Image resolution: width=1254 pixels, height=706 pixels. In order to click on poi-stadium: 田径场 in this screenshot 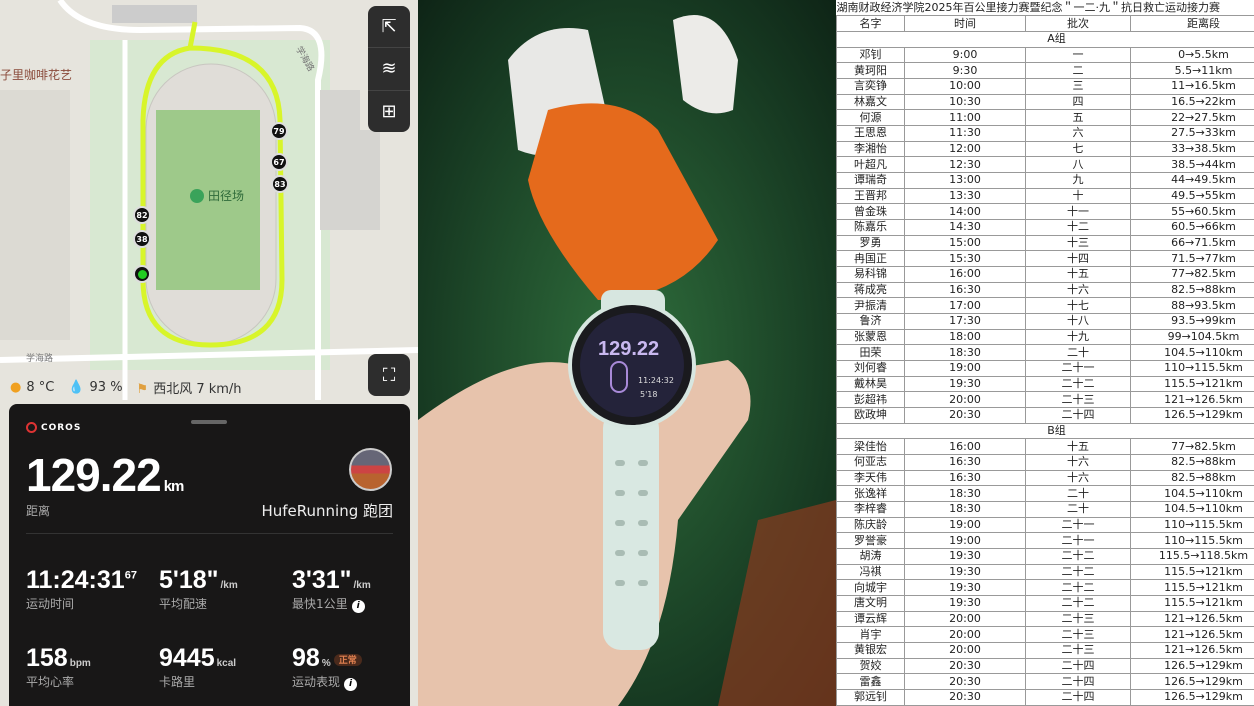, I will do `click(217, 195)`.